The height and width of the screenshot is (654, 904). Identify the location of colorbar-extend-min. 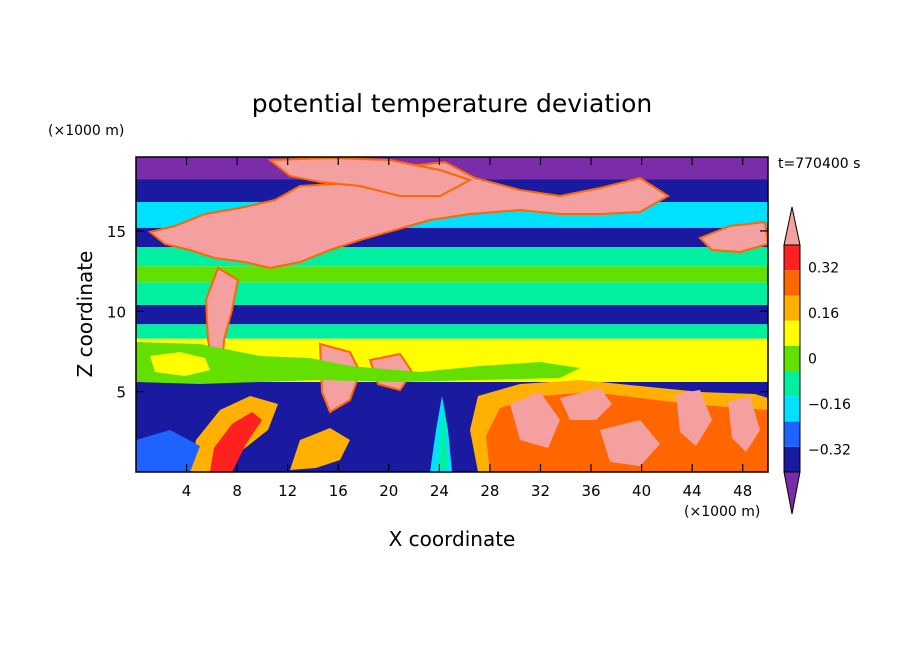
(792, 493).